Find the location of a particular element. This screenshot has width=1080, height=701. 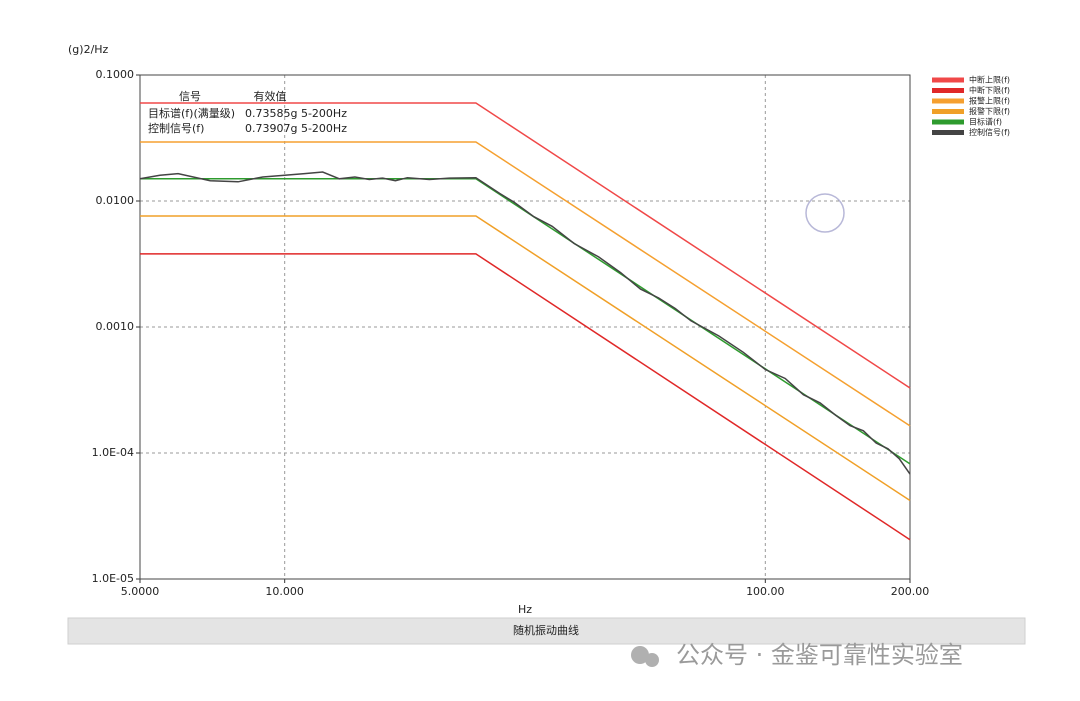

y-tick-label: 0.1000 is located at coordinates (115, 74).